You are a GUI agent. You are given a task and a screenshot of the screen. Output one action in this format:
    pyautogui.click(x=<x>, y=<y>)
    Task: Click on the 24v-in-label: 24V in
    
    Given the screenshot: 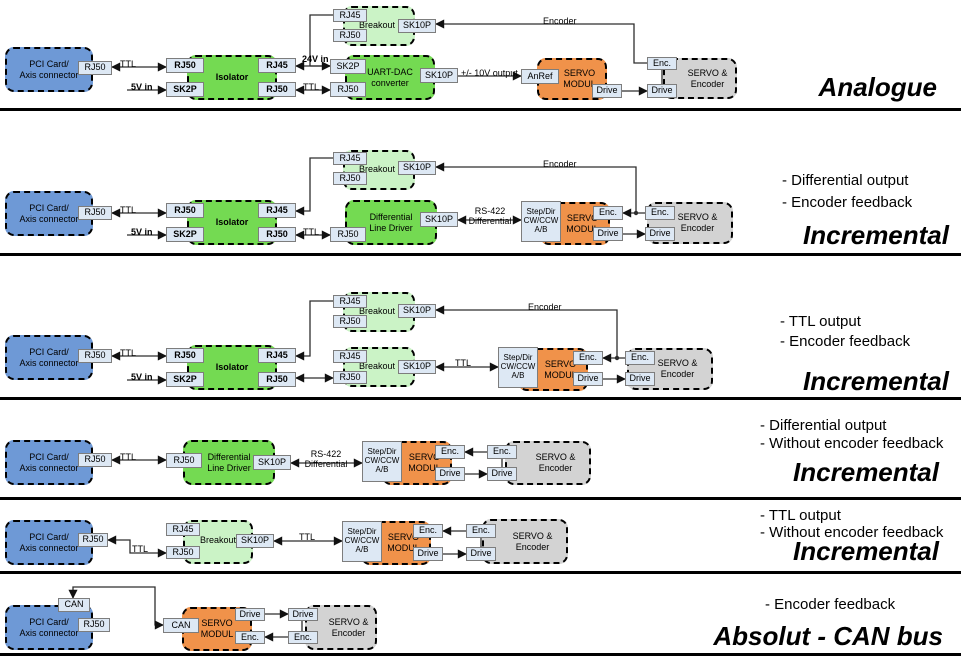 What is the action you would take?
    pyautogui.click(x=315, y=59)
    